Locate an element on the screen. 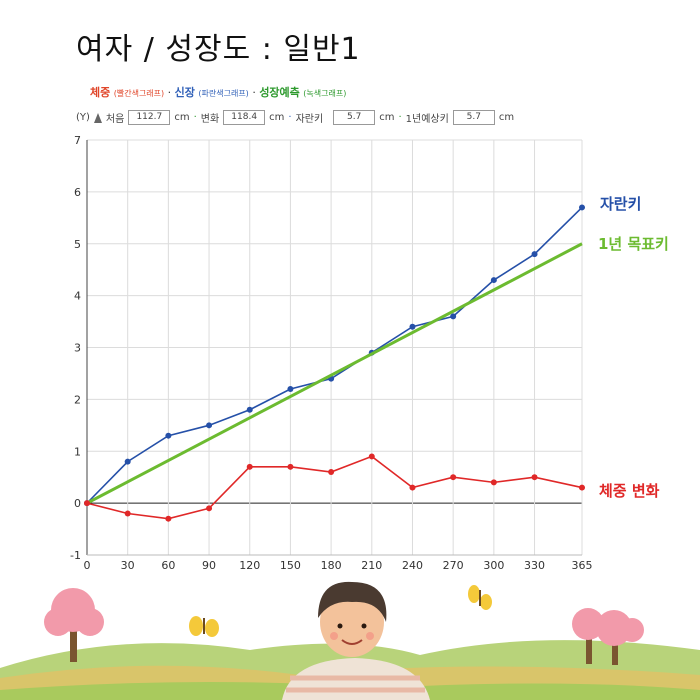  change-label: 변화 is located at coordinates (210, 119).